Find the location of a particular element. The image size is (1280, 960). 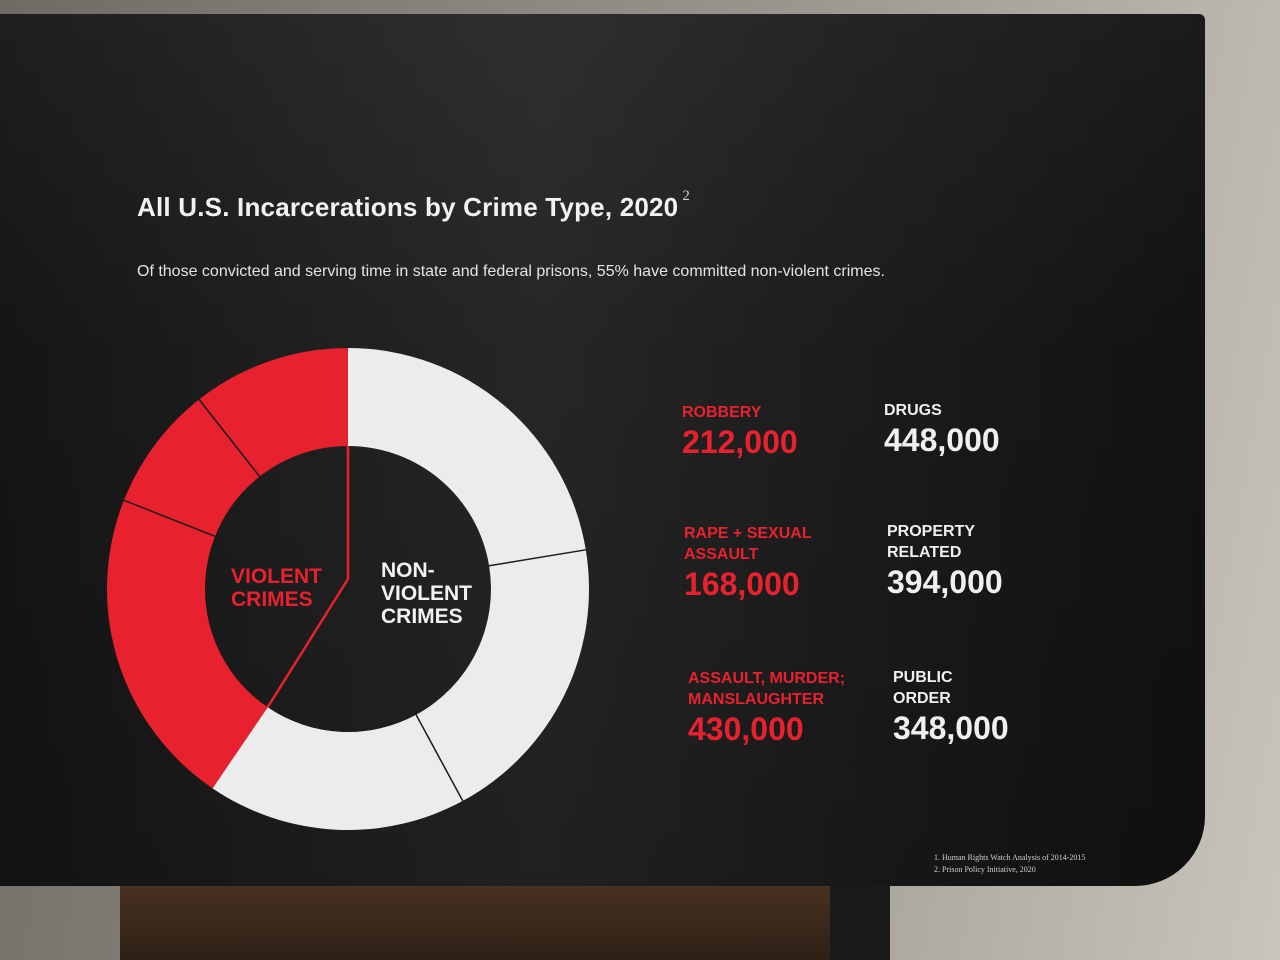

stand-base is located at coordinates (500, 920).